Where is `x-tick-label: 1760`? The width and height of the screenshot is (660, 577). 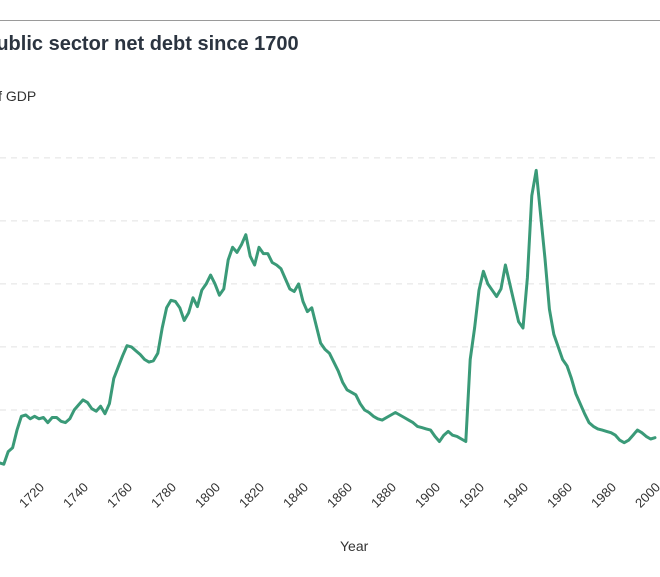
x-tick-label: 1760 is located at coordinates (119, 495).